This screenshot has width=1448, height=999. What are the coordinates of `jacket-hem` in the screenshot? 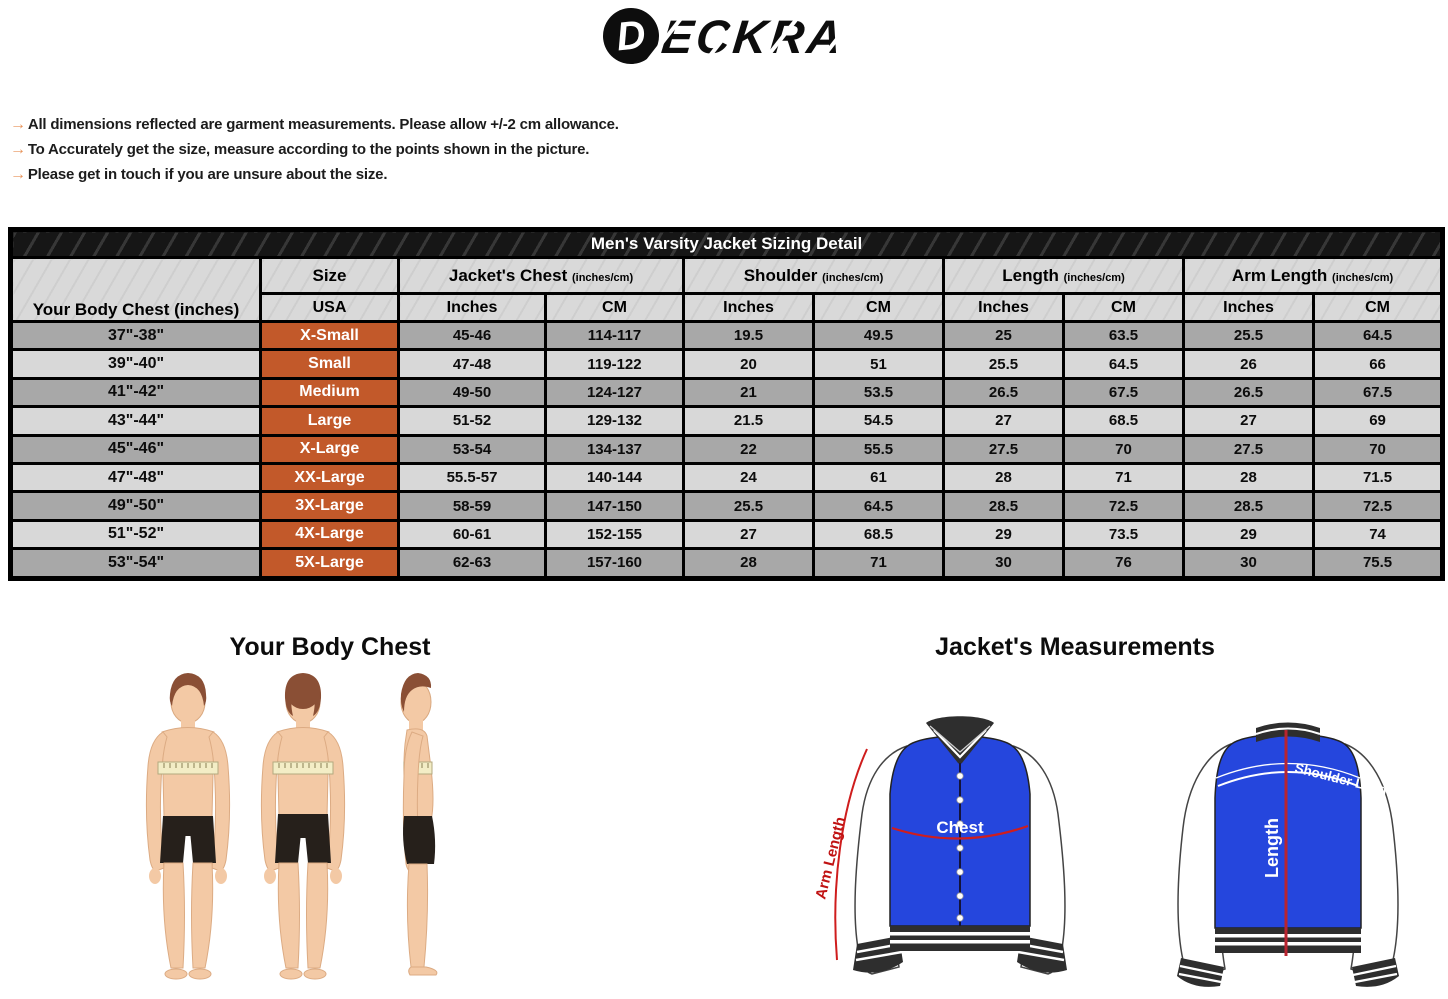 It's located at (960, 938).